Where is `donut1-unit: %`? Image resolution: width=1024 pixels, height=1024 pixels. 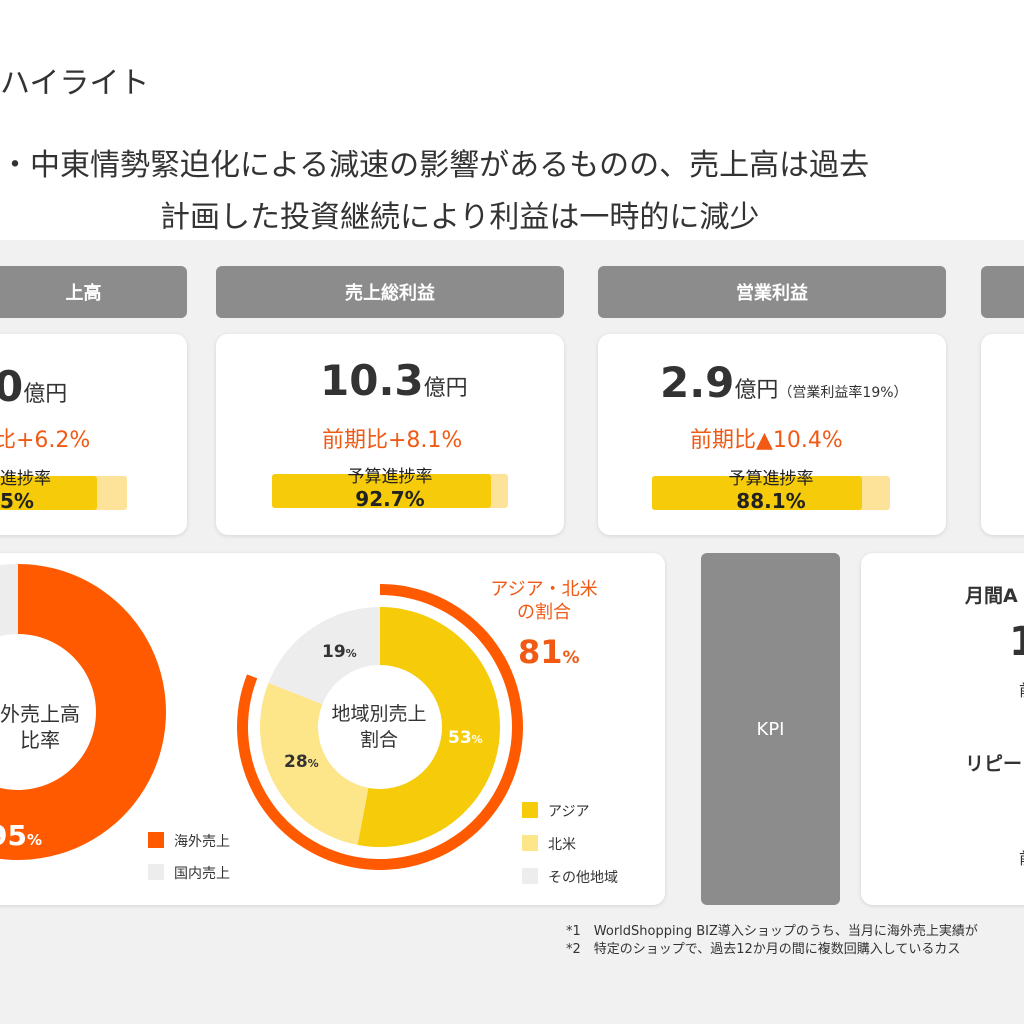 donut1-unit: % is located at coordinates (34, 840).